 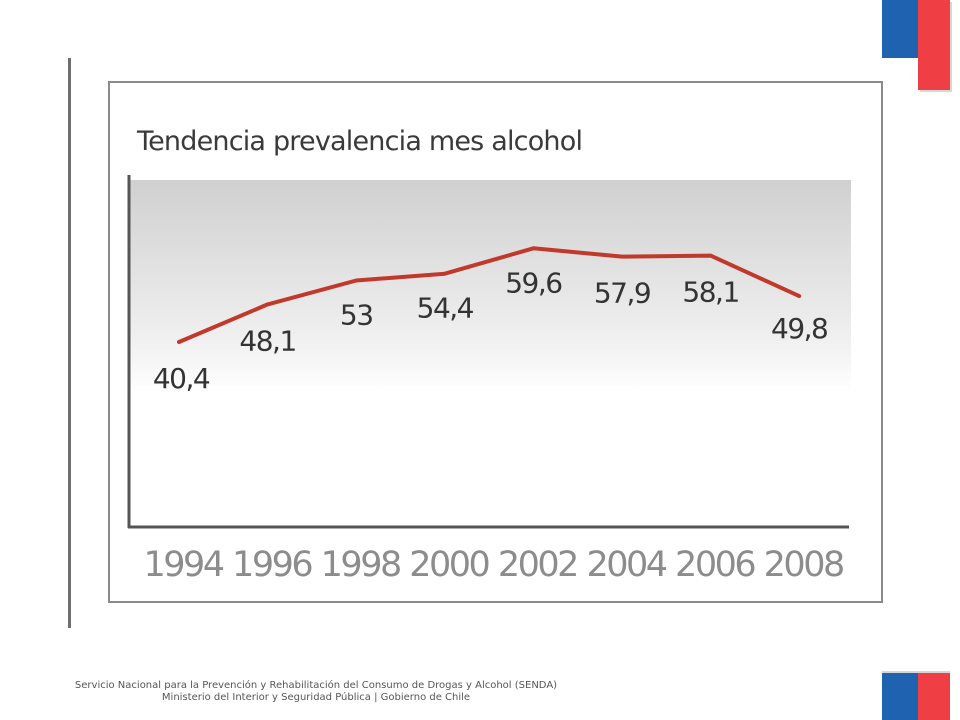 What do you see at coordinates (537, 565) in the screenshot?
I see `x-tick-label: 2002` at bounding box center [537, 565].